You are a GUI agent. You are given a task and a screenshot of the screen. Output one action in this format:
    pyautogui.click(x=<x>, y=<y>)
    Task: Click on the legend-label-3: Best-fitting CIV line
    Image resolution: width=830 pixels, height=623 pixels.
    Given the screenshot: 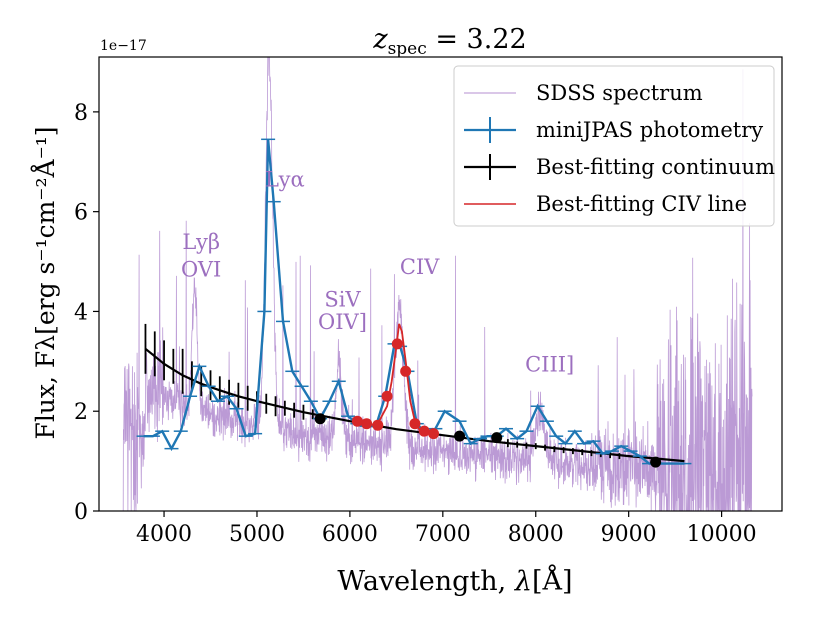 What is the action you would take?
    pyautogui.click(x=641, y=204)
    